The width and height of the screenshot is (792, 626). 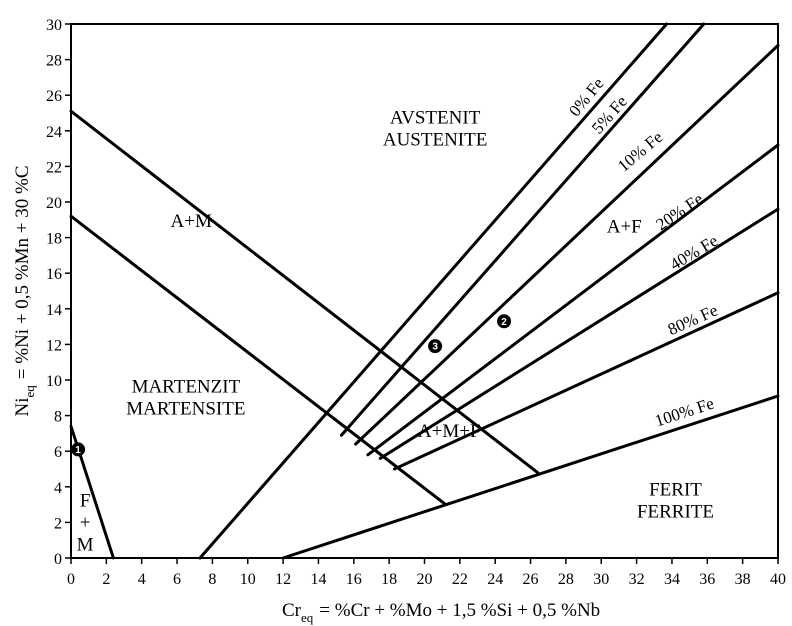 What do you see at coordinates (106, 579) in the screenshot?
I see `x-tick-label: 2` at bounding box center [106, 579].